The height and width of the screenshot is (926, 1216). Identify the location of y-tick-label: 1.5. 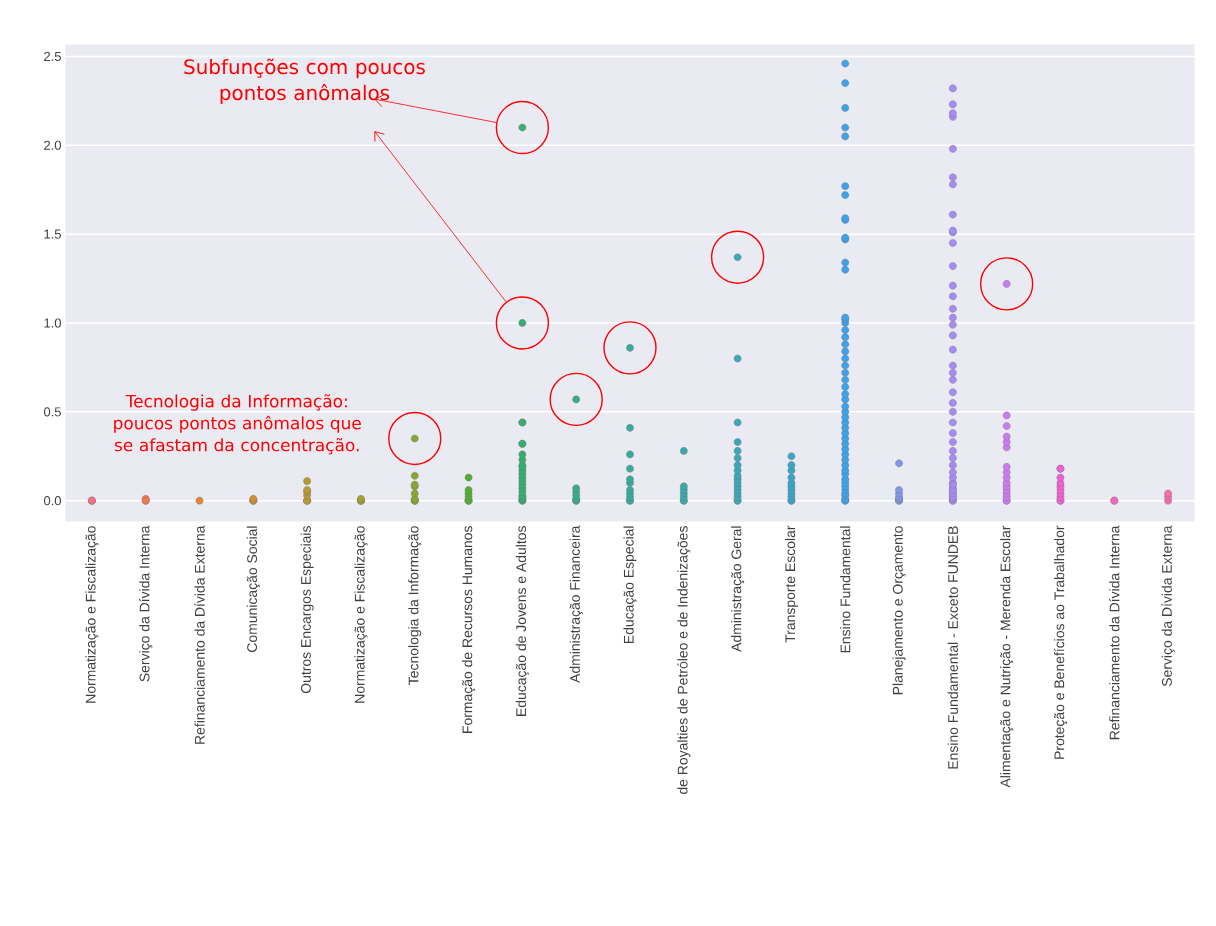
(52, 234).